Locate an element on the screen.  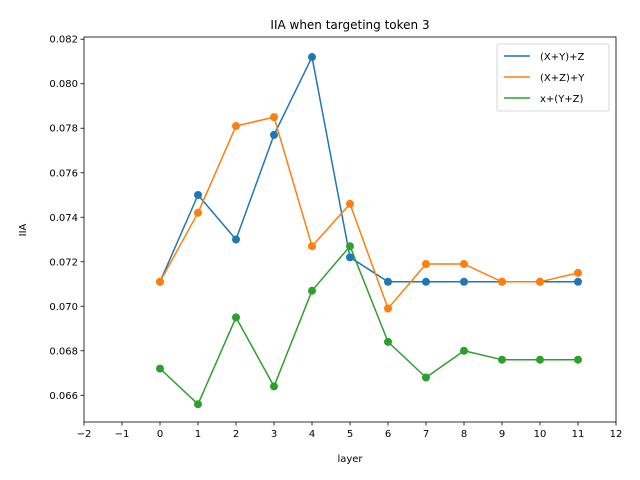
legend-box is located at coordinates (553, 77).